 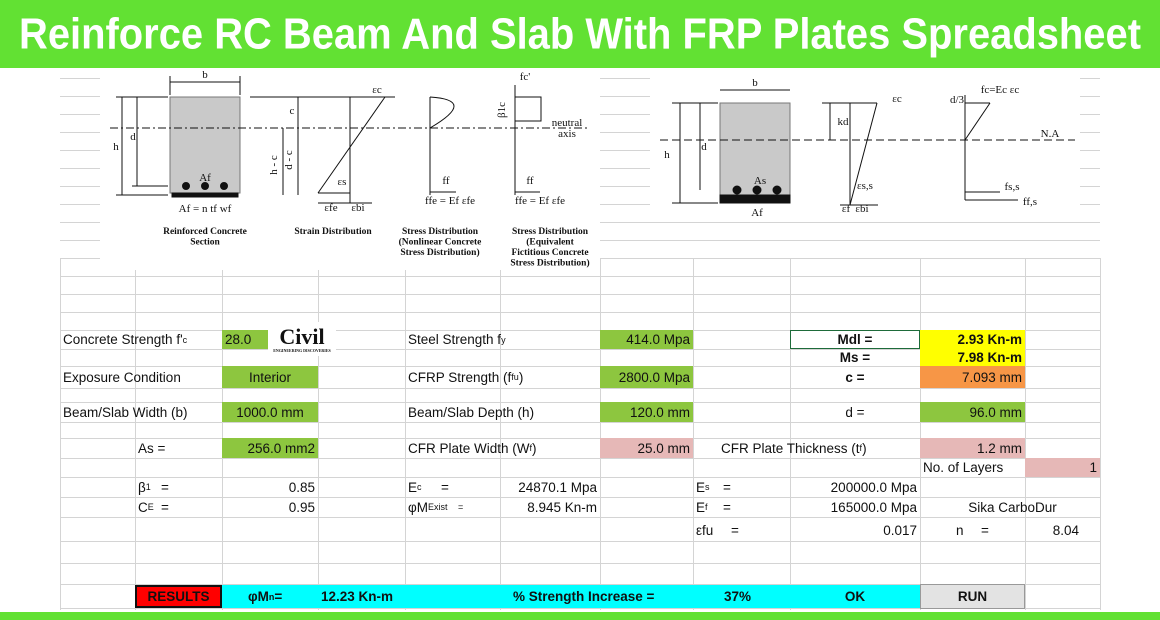 What do you see at coordinates (123, 339) in the screenshot?
I see `label-part: Concrete Strength f'` at bounding box center [123, 339].